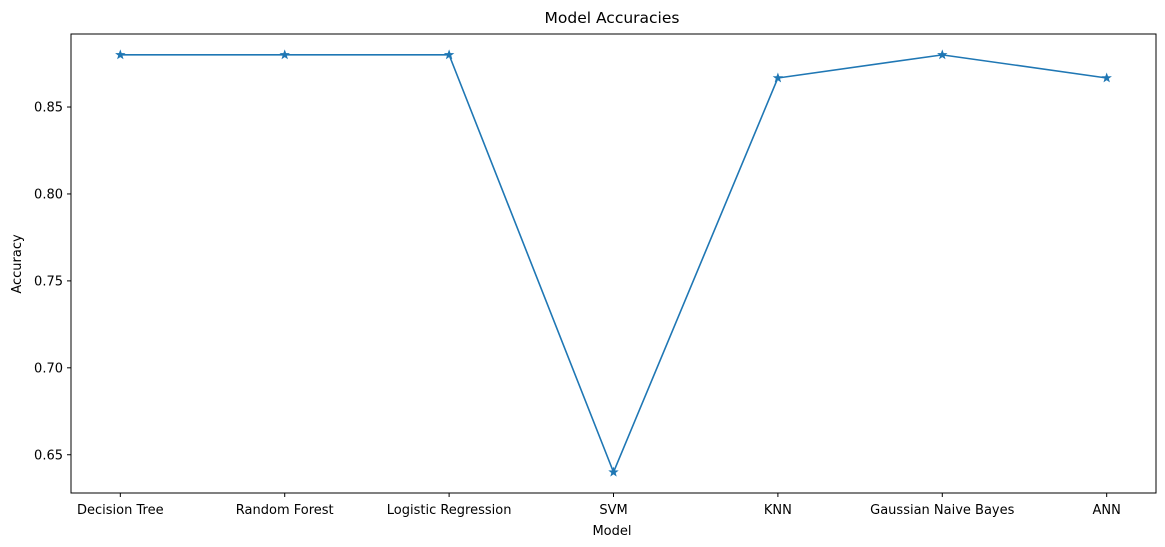  What do you see at coordinates (1107, 510) in the screenshot?
I see `x-tick-label: ANN` at bounding box center [1107, 510].